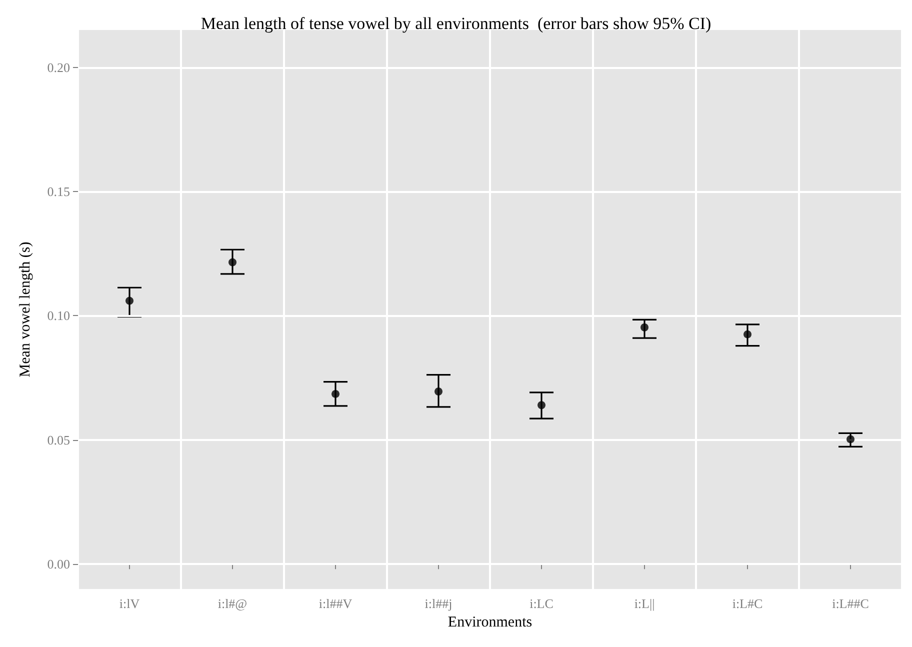  What do you see at coordinates (644, 603) in the screenshot?
I see `x-tick-label: i:L||` at bounding box center [644, 603].